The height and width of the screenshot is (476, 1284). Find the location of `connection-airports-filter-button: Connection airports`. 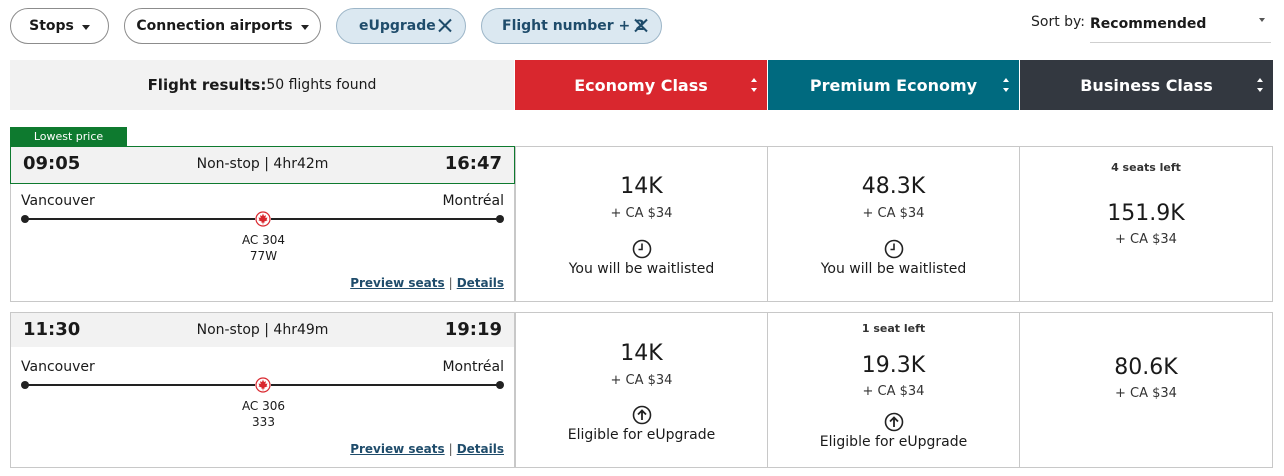

connection-airports-filter-button: Connection airports is located at coordinates (222, 26).